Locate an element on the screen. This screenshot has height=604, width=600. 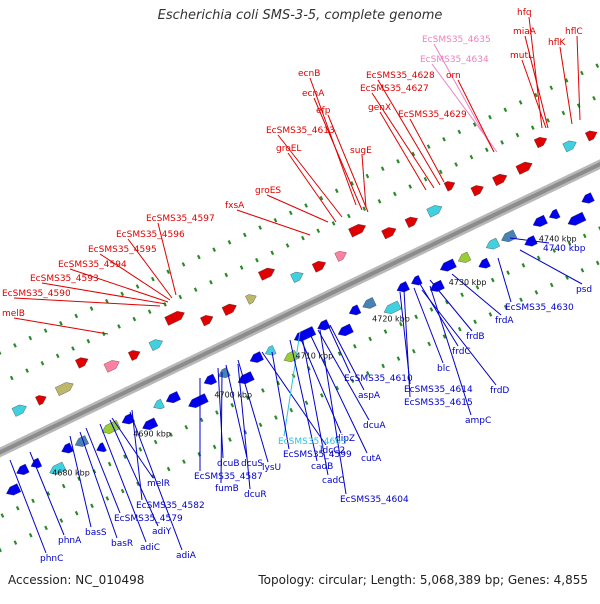
bottom-gene-label: aspA is located at coordinates (369, 396).